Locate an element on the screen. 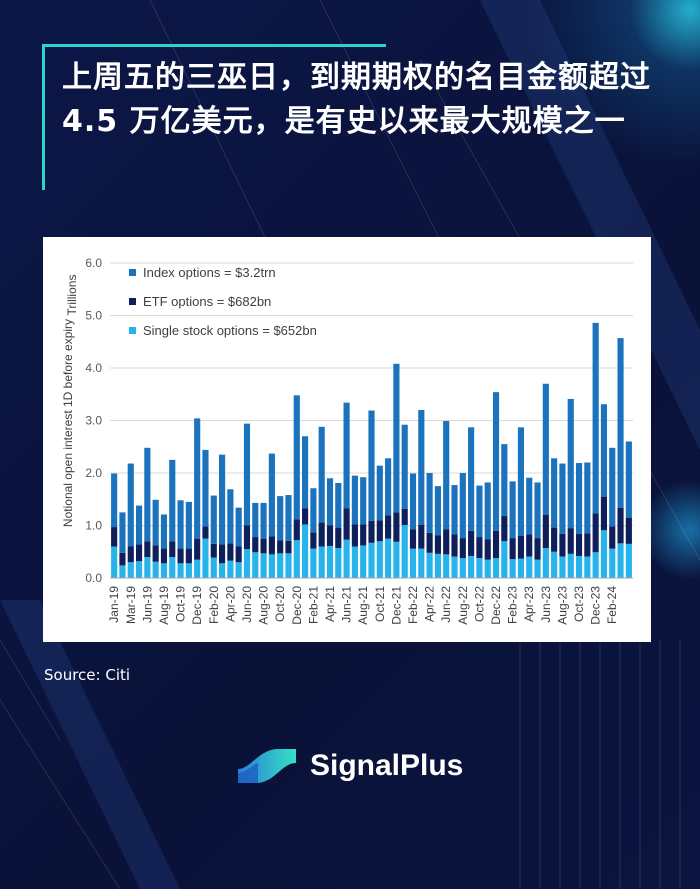 The image size is (700, 889). brand-name: SignalPlus is located at coordinates (387, 765).